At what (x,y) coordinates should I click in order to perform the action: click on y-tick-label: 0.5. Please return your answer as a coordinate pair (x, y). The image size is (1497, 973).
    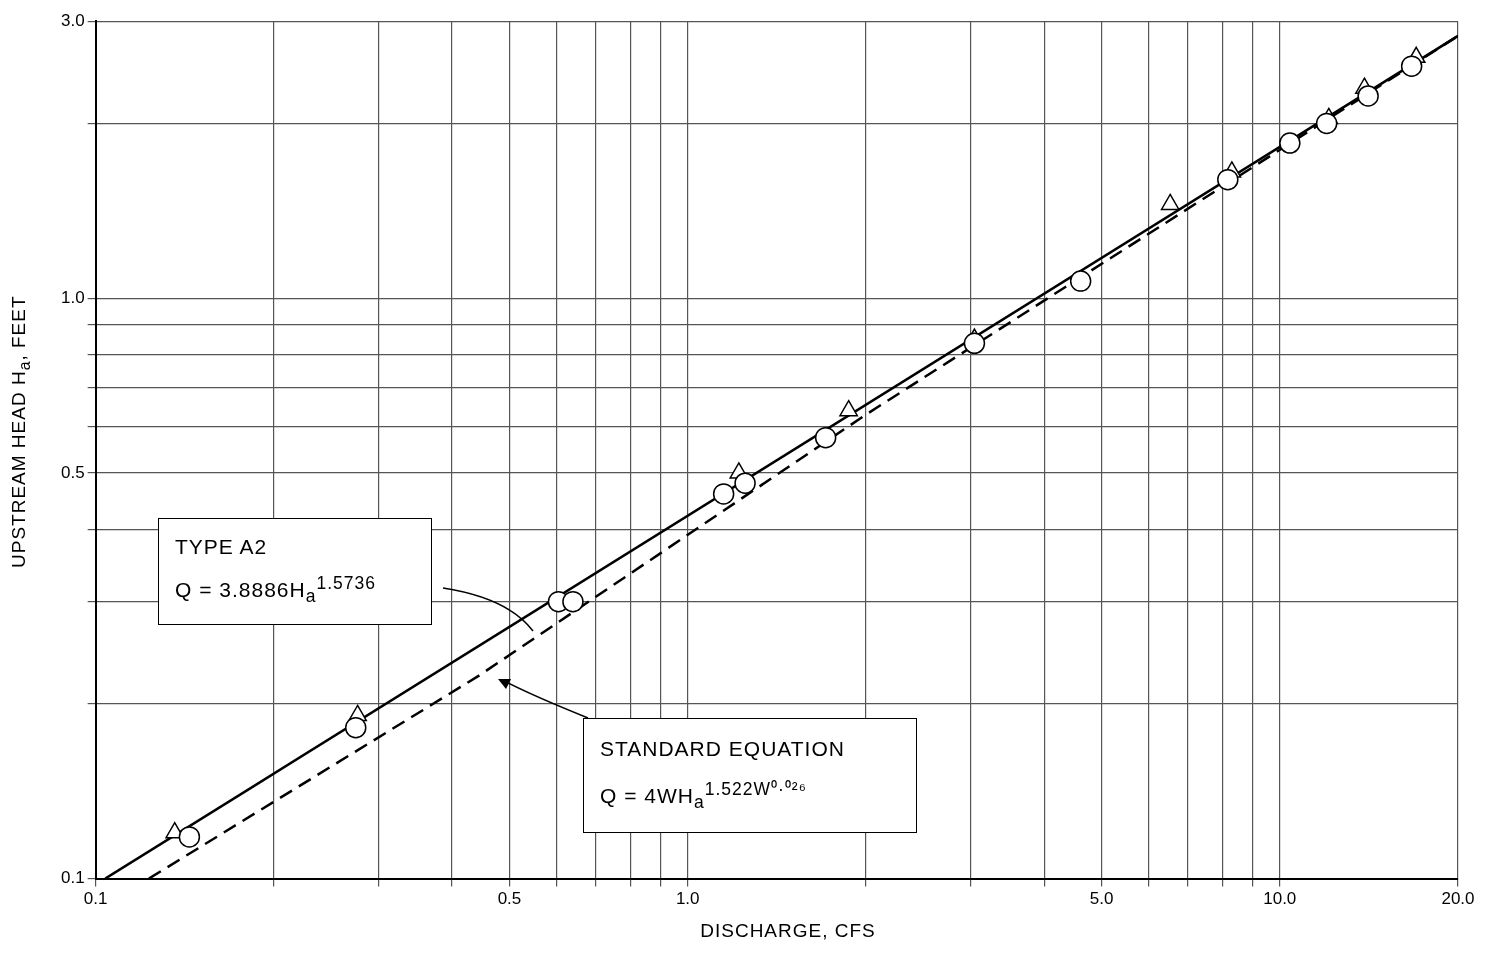
    Looking at the image, I should click on (72, 472).